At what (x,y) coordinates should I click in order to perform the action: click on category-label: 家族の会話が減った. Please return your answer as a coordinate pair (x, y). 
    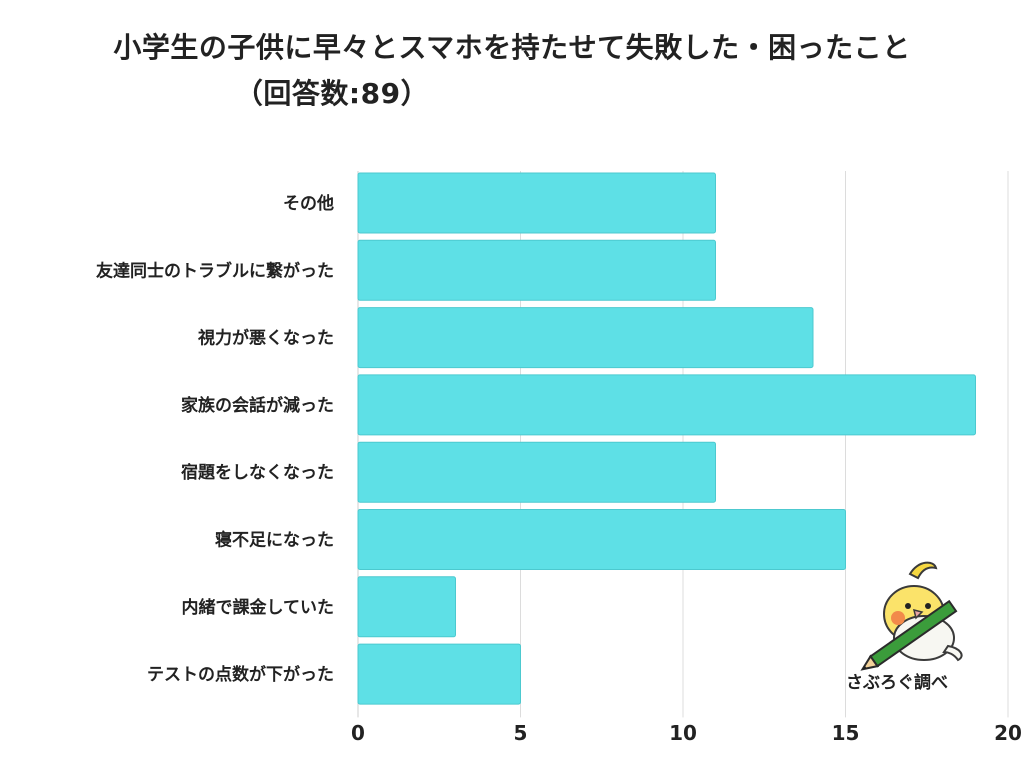
    Looking at the image, I should click on (257, 405).